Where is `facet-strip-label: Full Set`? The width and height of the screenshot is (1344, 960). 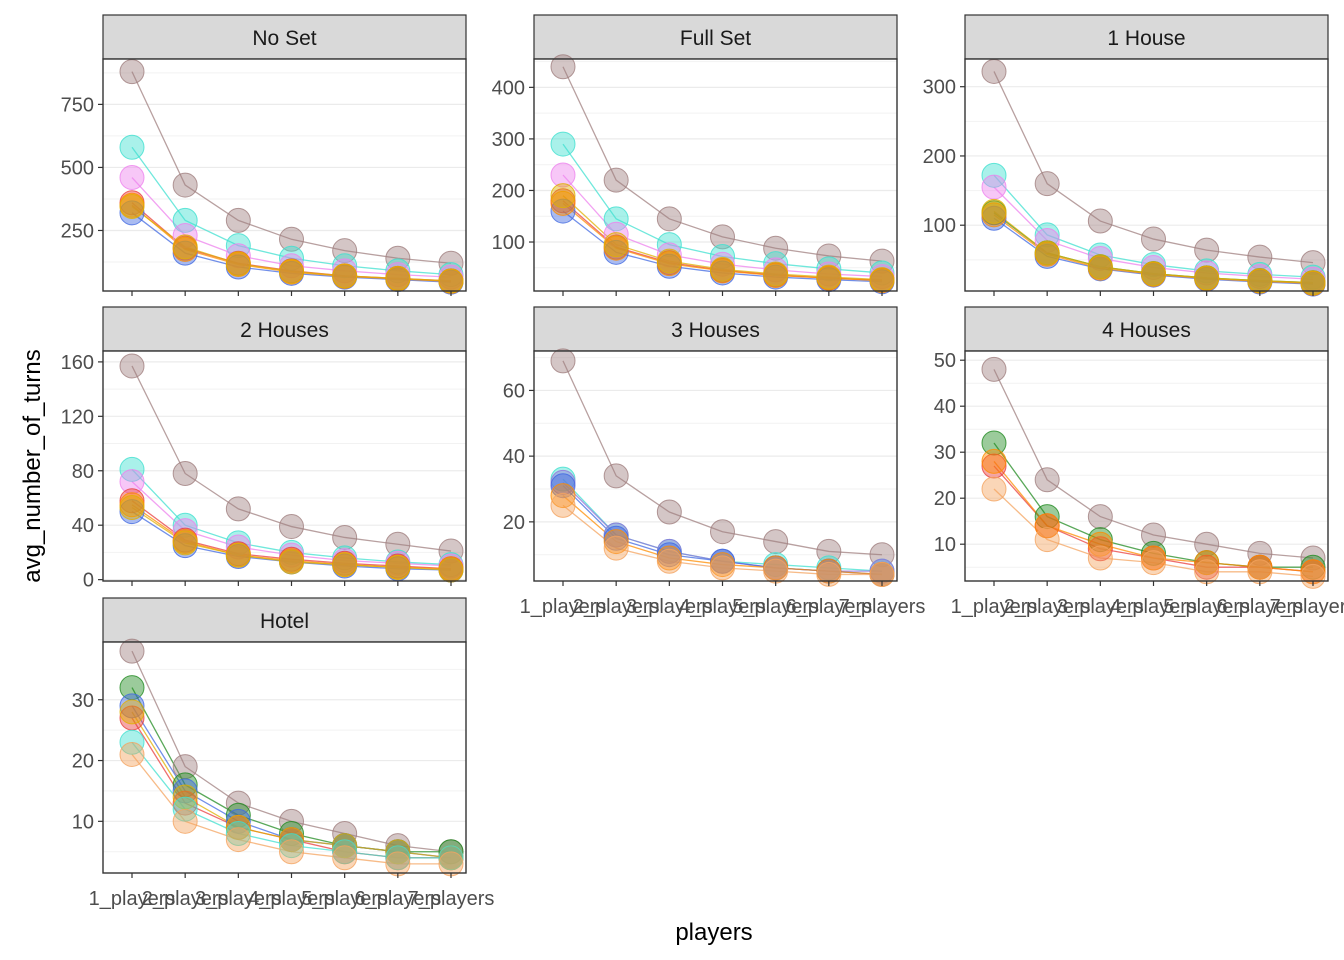 facet-strip-label: Full Set is located at coordinates (715, 38).